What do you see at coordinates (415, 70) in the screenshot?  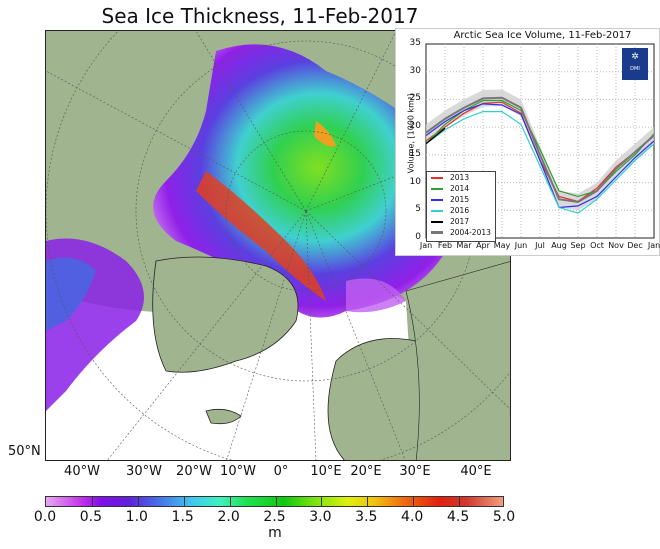 I see `y-tick-label: 30` at bounding box center [415, 70].